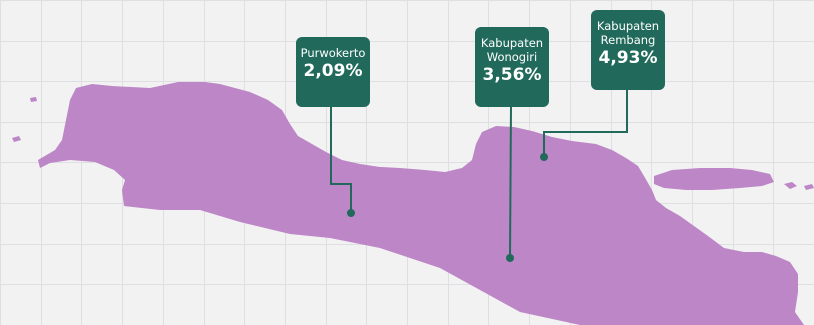  I want to click on marker-purwokerto, so click(351, 213).